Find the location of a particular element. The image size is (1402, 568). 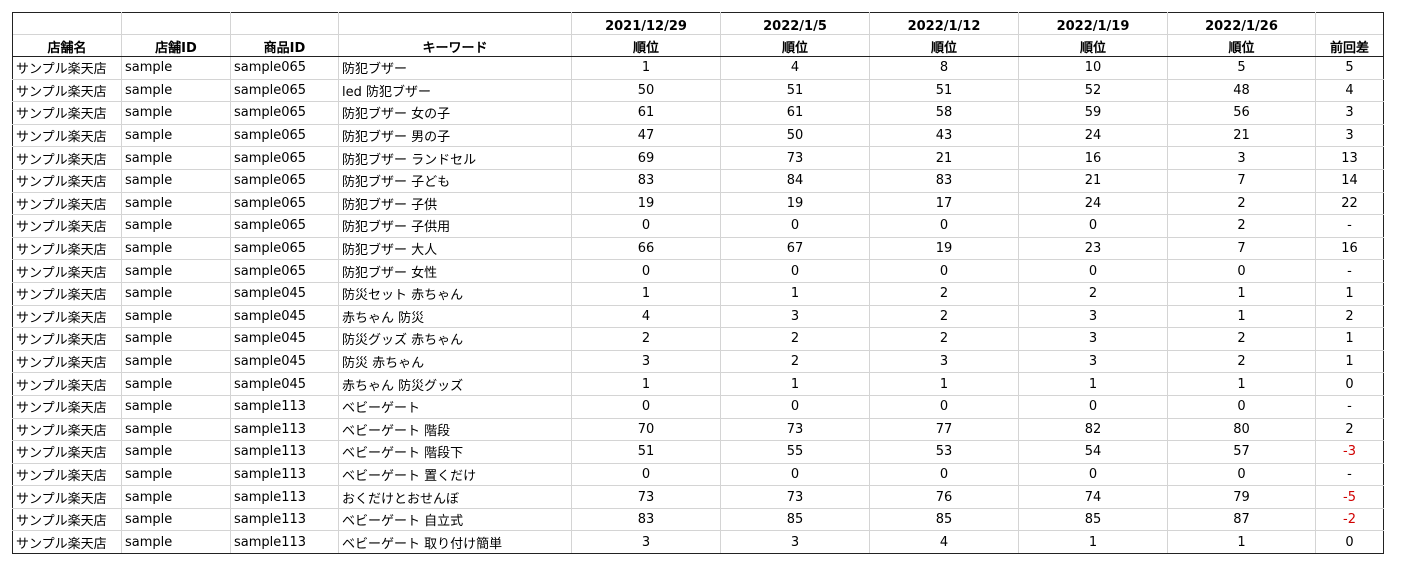

cell-diff: 3 is located at coordinates (1349, 113).